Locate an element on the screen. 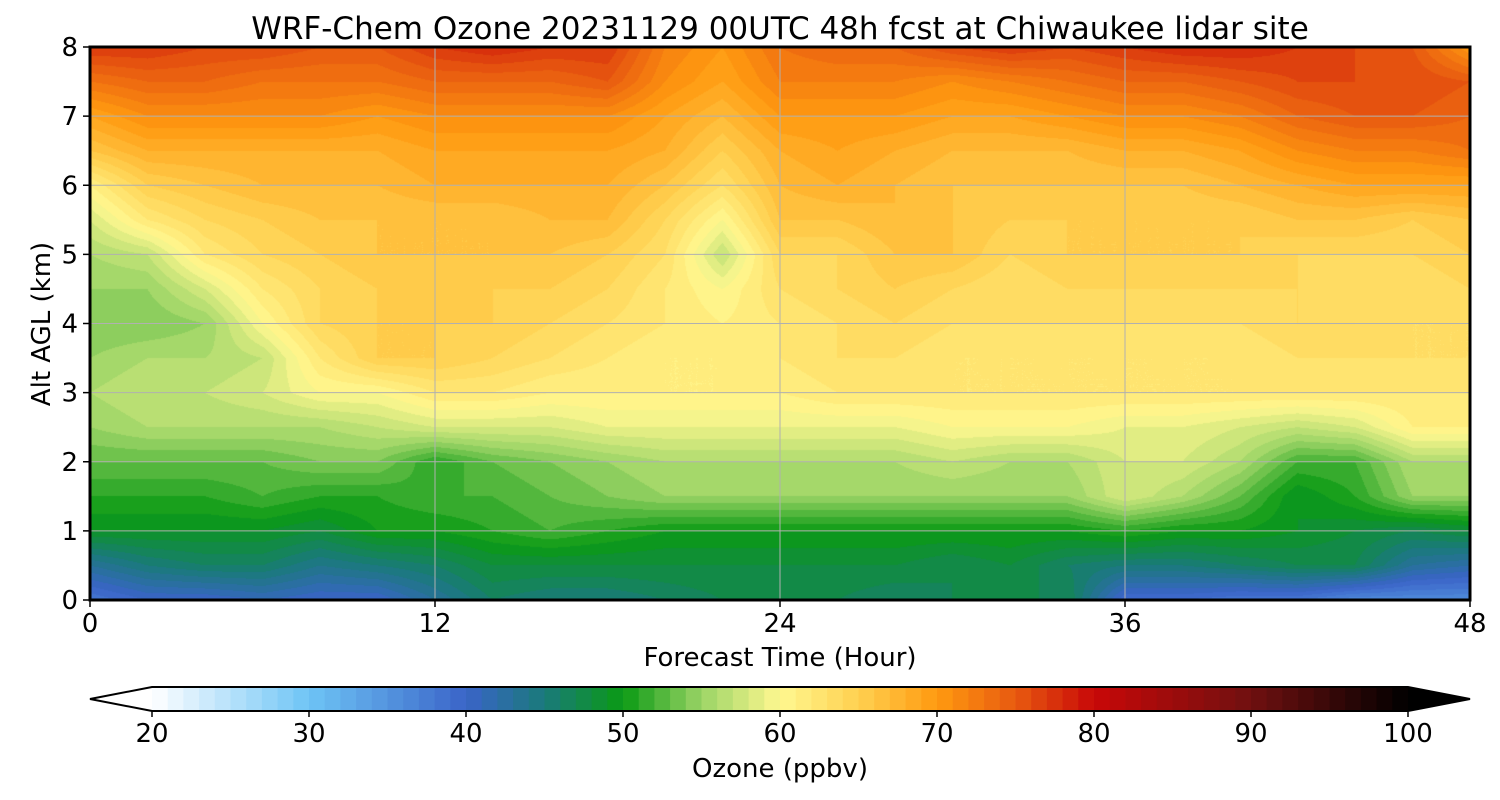 Image resolution: width=1500 pixels, height=800 pixels. y-axis: 0 1 2 3 4 5 6 7 8 is located at coordinates (75, 324).